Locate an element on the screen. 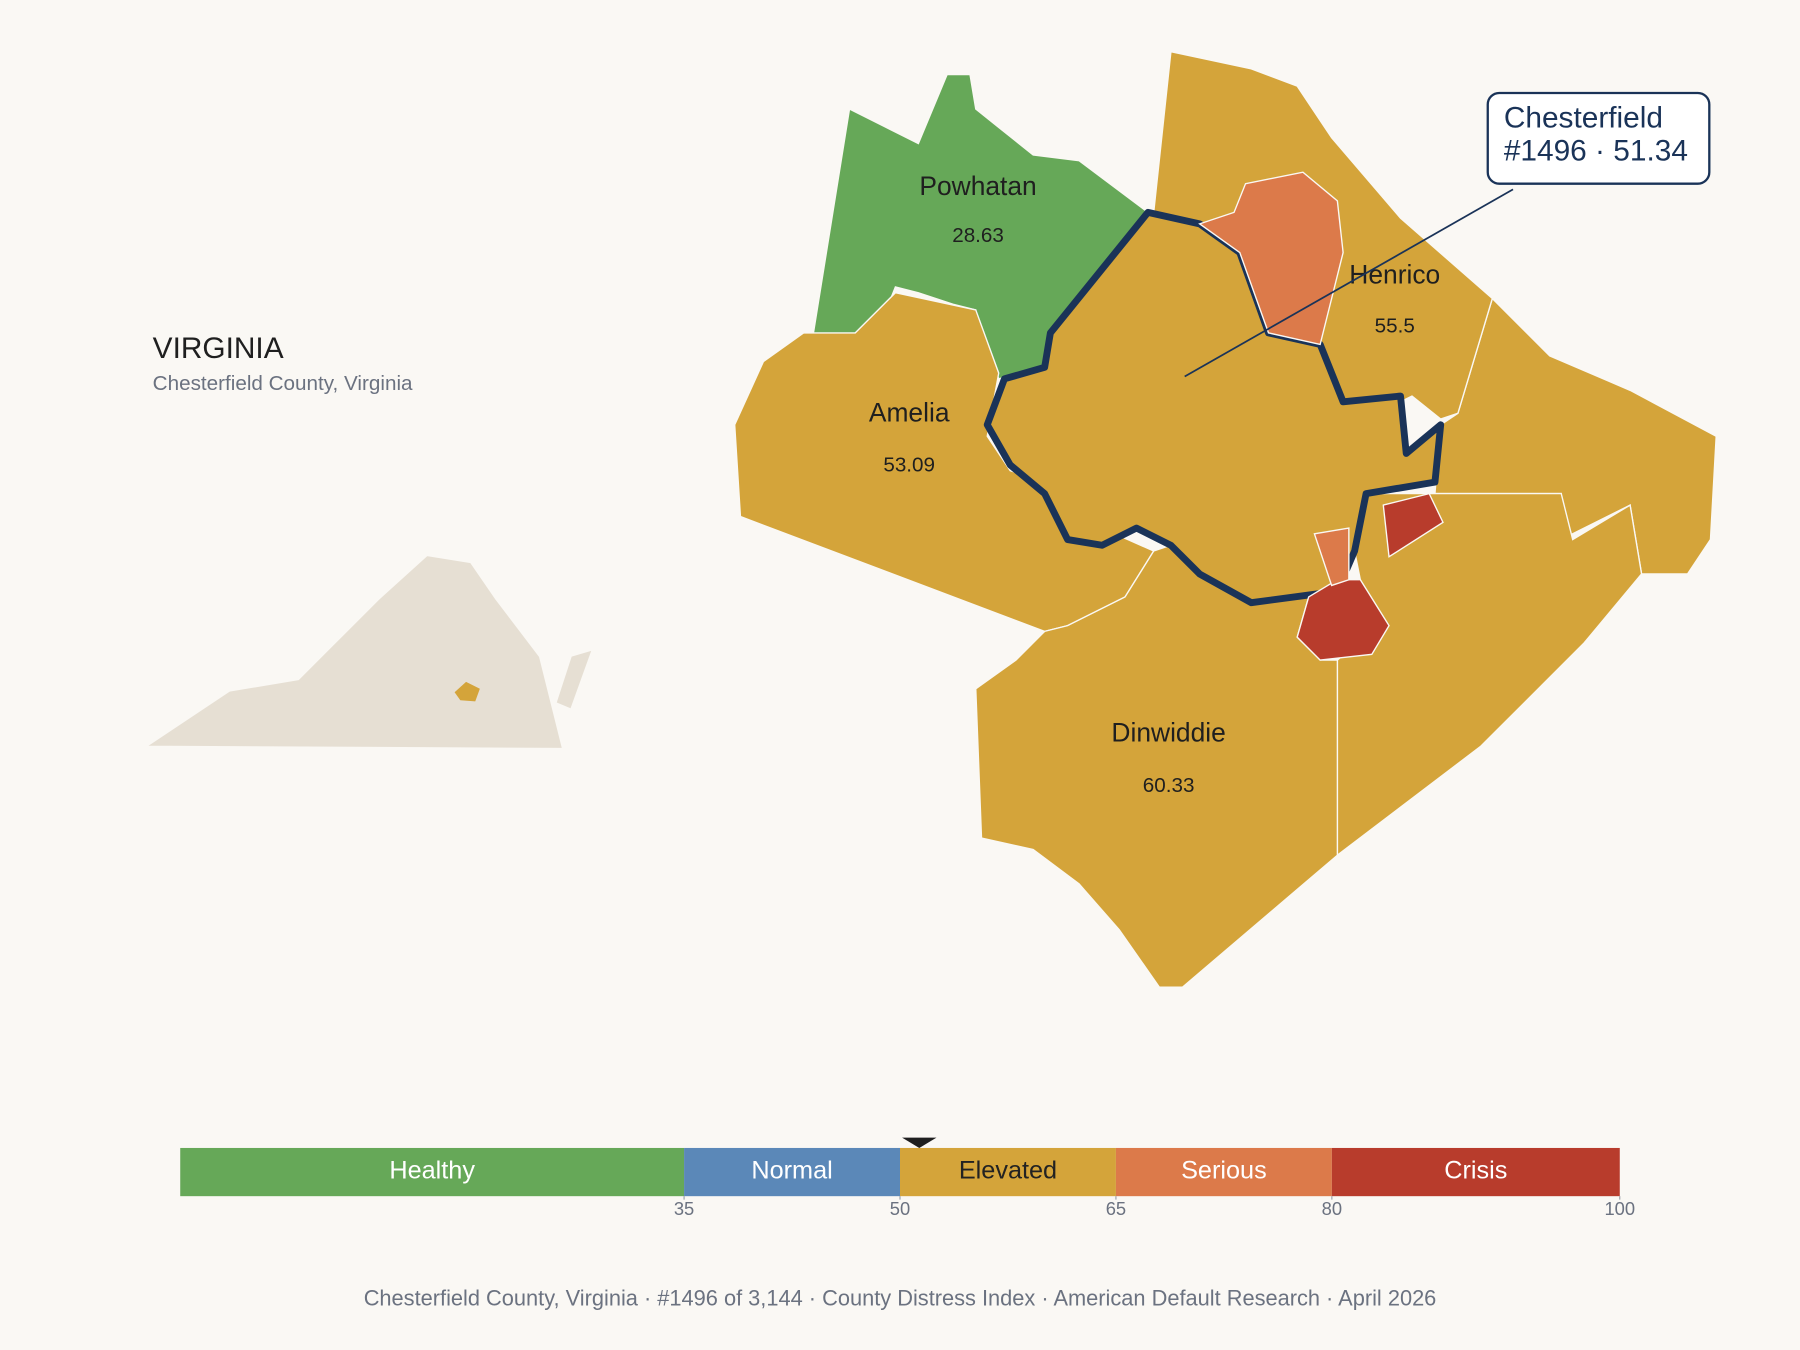 This screenshot has width=1800, height=1350. county-value: 60.33 is located at coordinates (1169, 785).